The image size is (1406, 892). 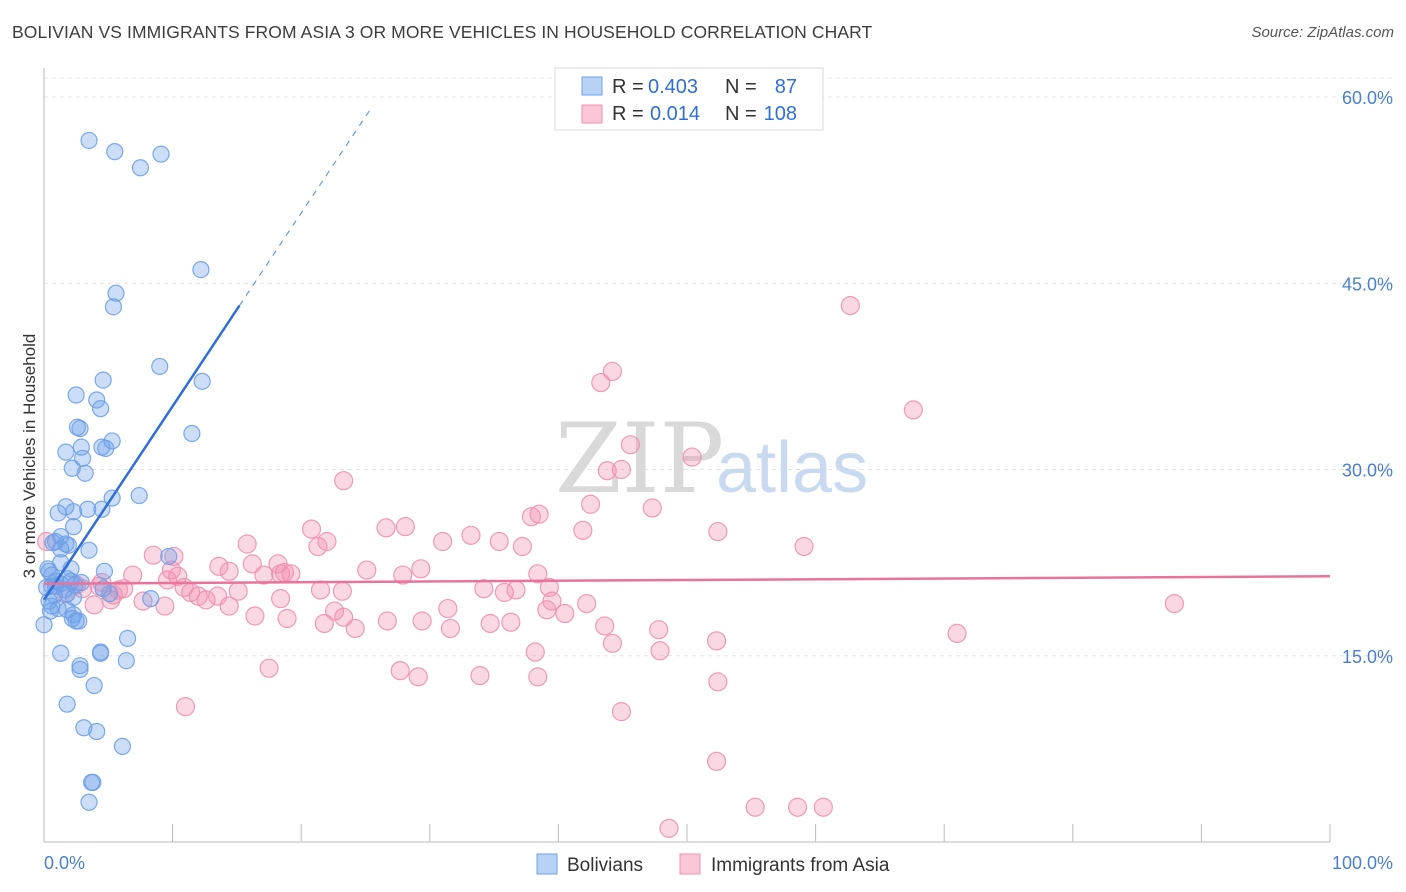 What do you see at coordinates (1362, 863) in the screenshot?
I see `x-tick-label-100: 100.0%` at bounding box center [1362, 863].